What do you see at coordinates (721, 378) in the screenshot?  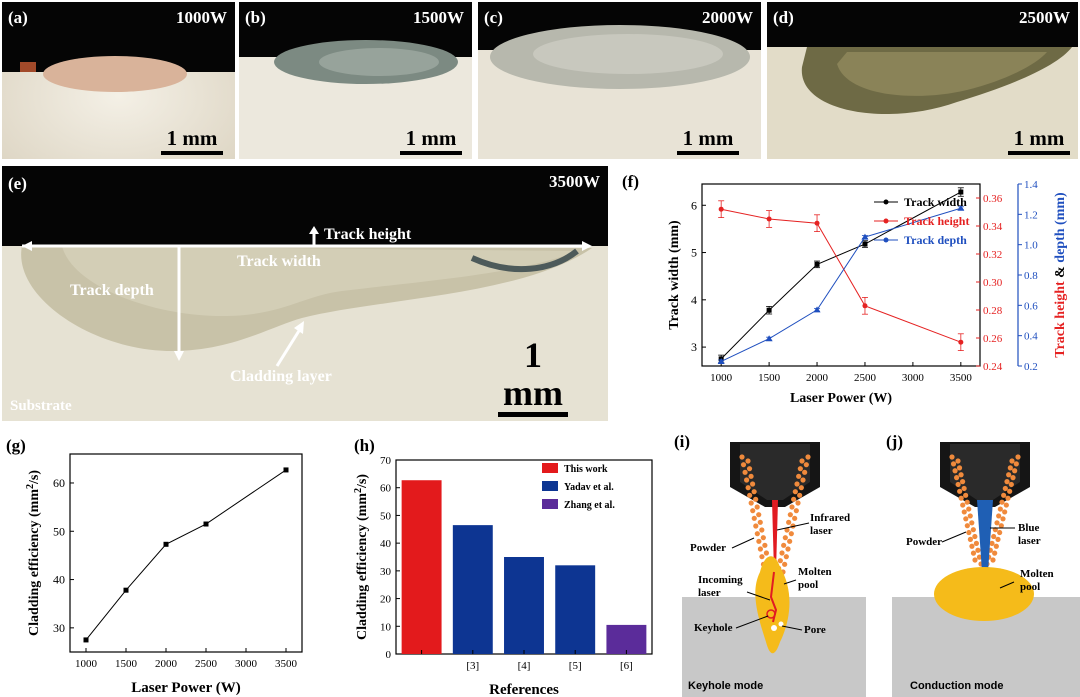 I see `x-tick-label: 1000` at bounding box center [721, 378].